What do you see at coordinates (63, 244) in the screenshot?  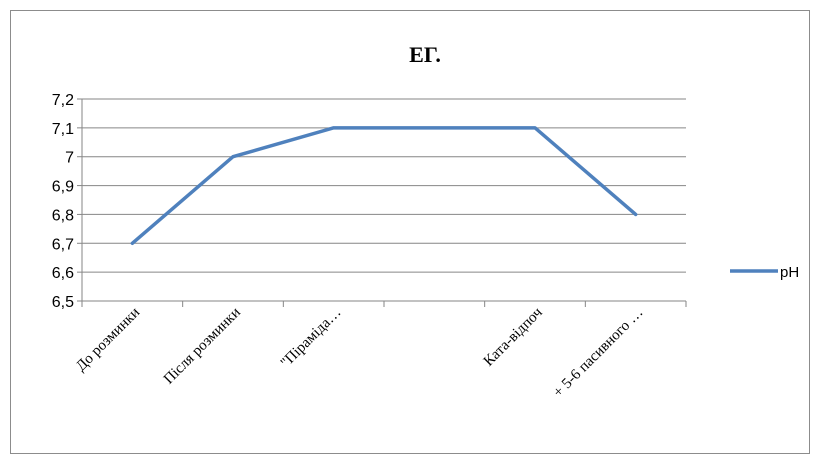 I see `y-tick-label: 6,7` at bounding box center [63, 244].